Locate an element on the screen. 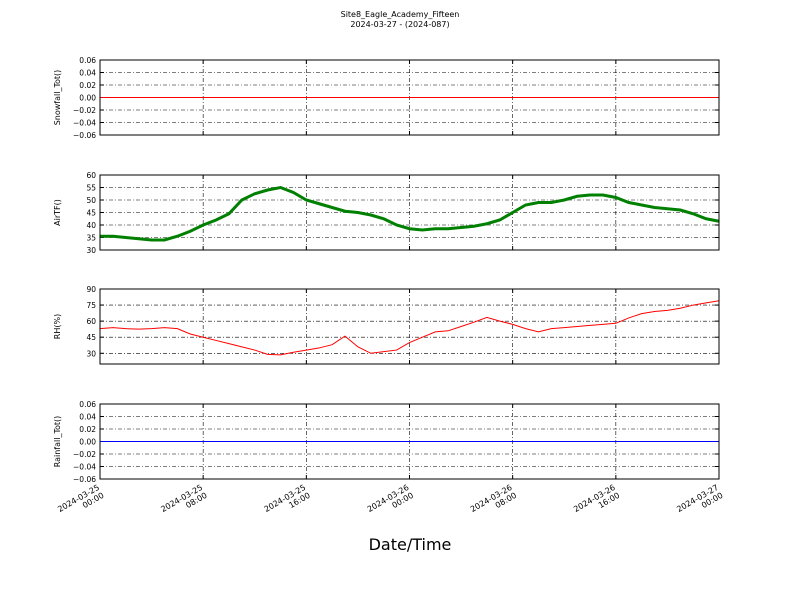 The height and width of the screenshot is (600, 800). y-tick-label: 55 is located at coordinates (91, 188).